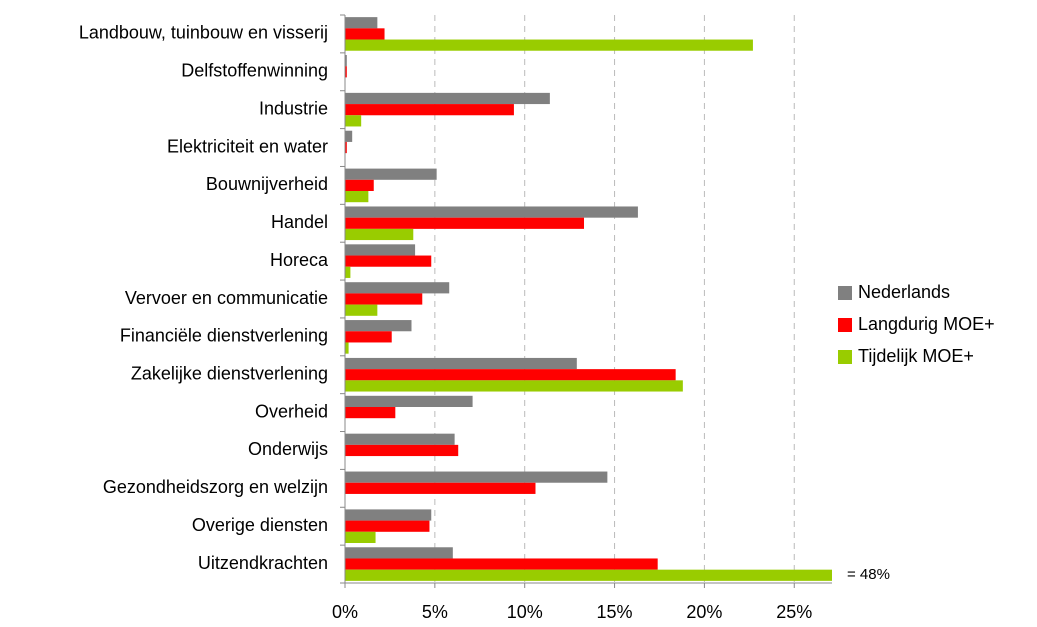  What do you see at coordinates (299, 260) in the screenshot?
I see `y-tick-label: Horeca` at bounding box center [299, 260].